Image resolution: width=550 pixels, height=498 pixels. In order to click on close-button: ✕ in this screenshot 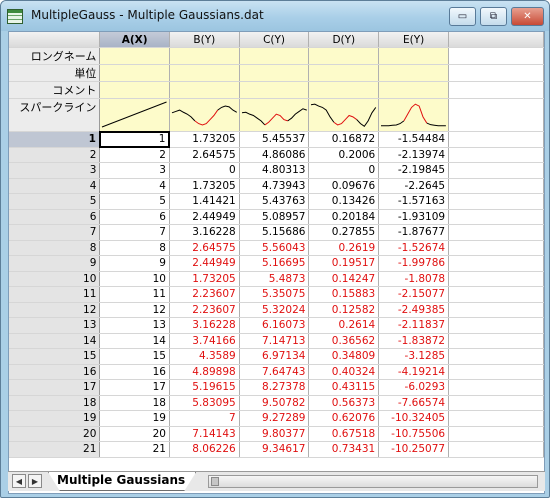, I will do `click(527, 16)`.